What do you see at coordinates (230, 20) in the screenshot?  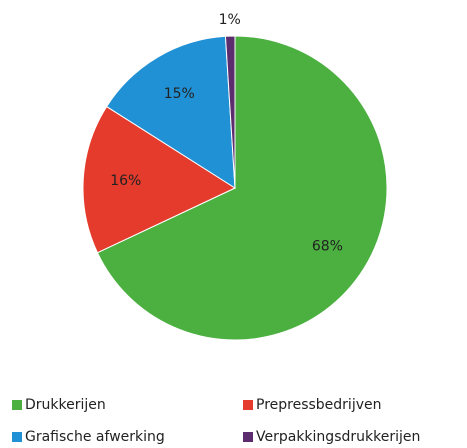 I see `slice-label: 1%` at bounding box center [230, 20].